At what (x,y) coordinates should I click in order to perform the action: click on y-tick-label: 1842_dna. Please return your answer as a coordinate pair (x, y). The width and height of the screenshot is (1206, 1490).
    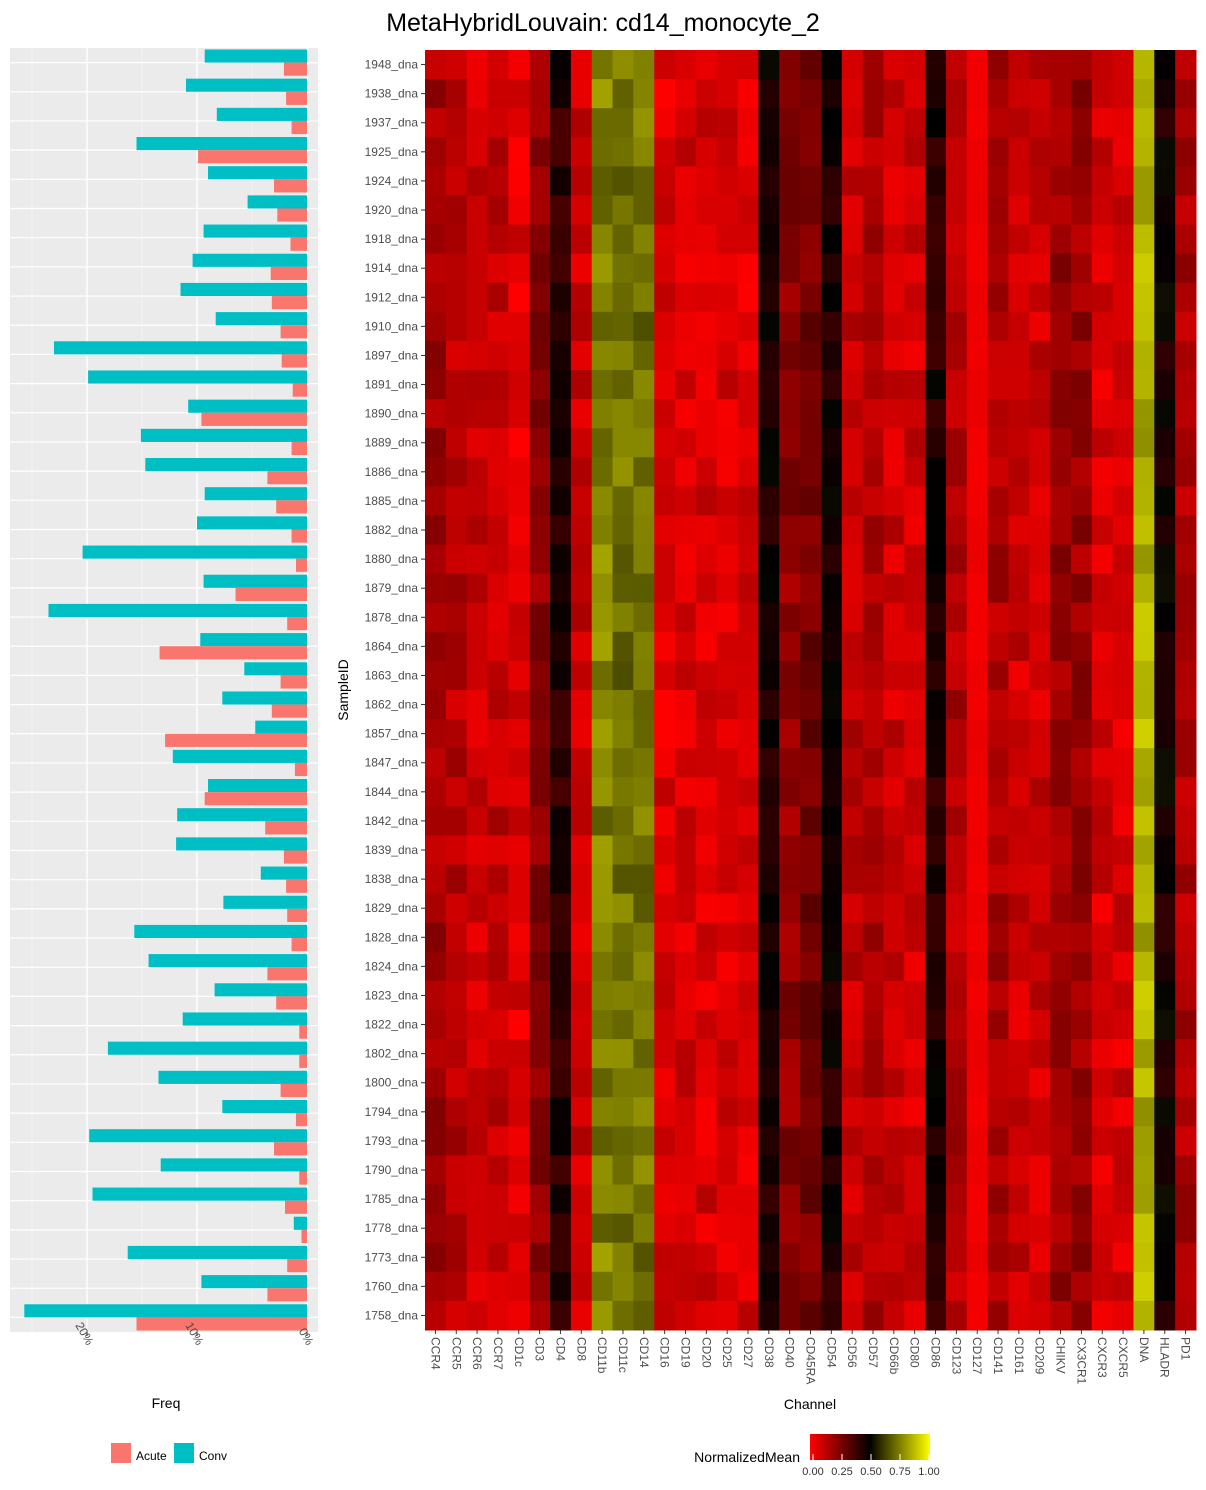
    Looking at the image, I should click on (392, 821).